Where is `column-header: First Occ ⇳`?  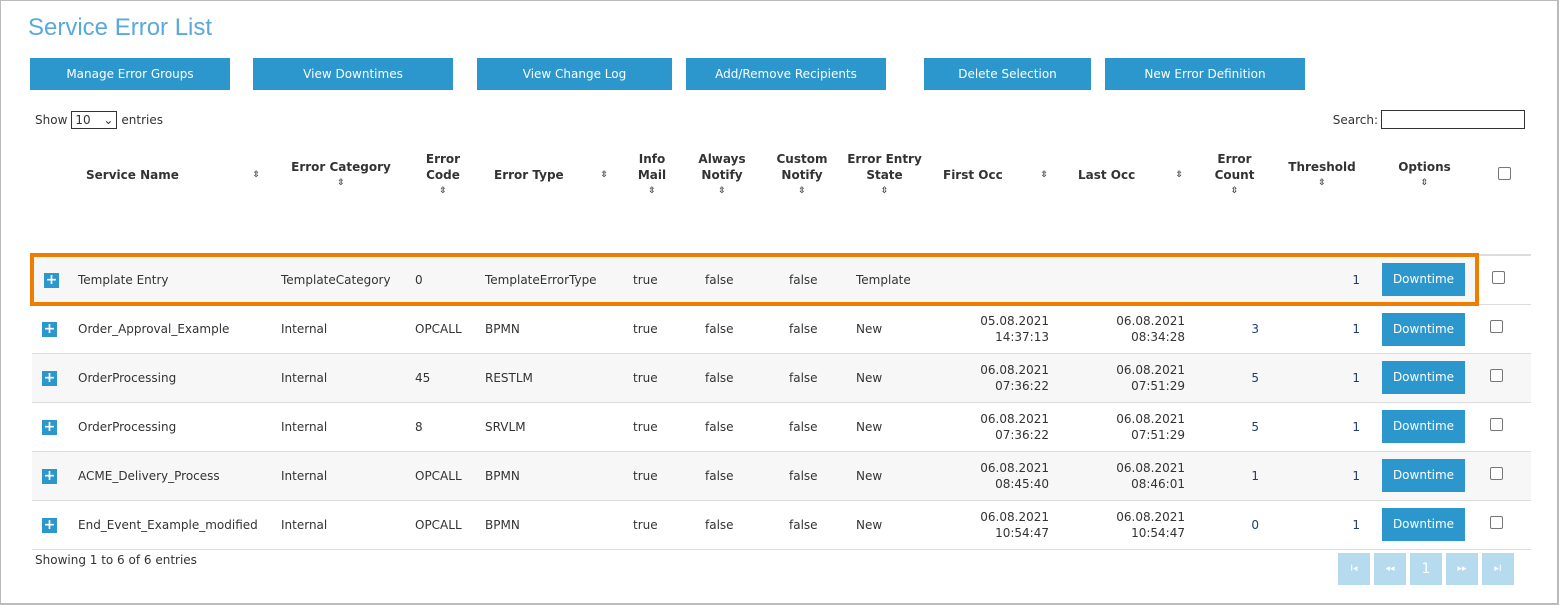
column-header: First Occ ⇳ is located at coordinates (994, 175).